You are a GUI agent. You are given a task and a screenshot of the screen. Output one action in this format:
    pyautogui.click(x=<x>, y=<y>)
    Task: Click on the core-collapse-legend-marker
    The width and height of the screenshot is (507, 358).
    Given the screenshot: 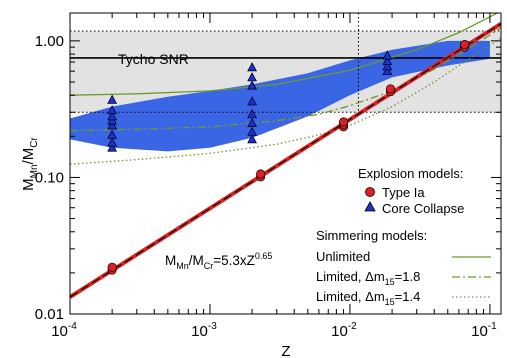 What is the action you would take?
    pyautogui.click(x=370, y=206)
    